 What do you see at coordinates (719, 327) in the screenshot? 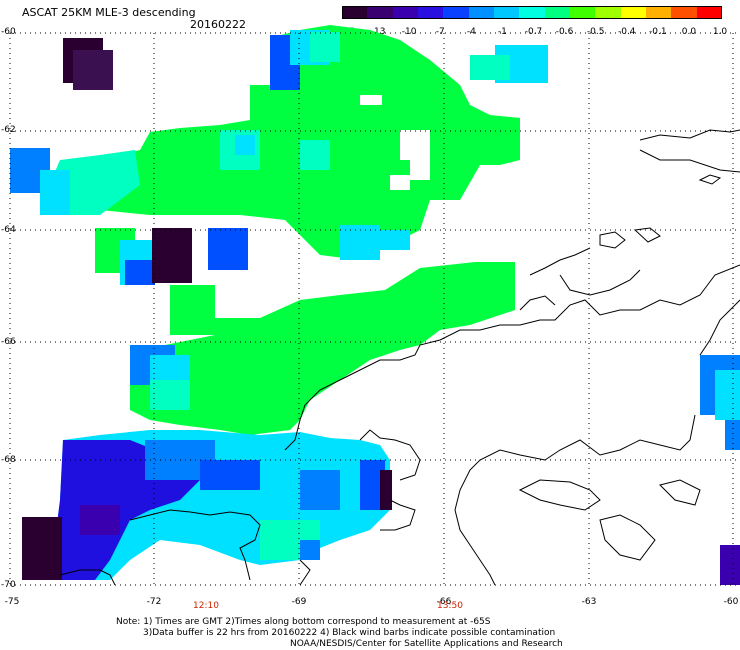
I see `coastline-peninsula-east` at bounding box center [719, 327].